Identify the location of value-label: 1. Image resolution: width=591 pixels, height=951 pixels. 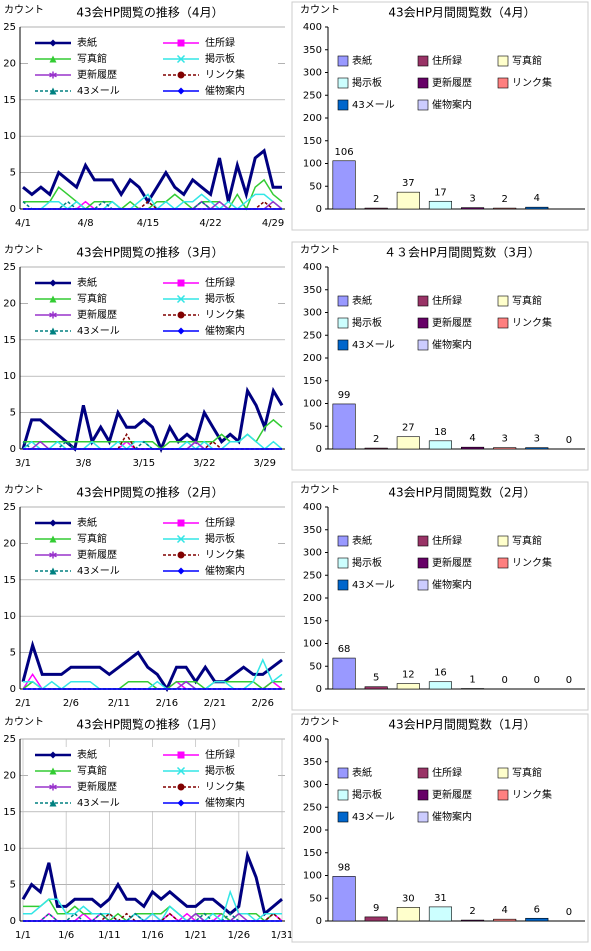
(472, 680).